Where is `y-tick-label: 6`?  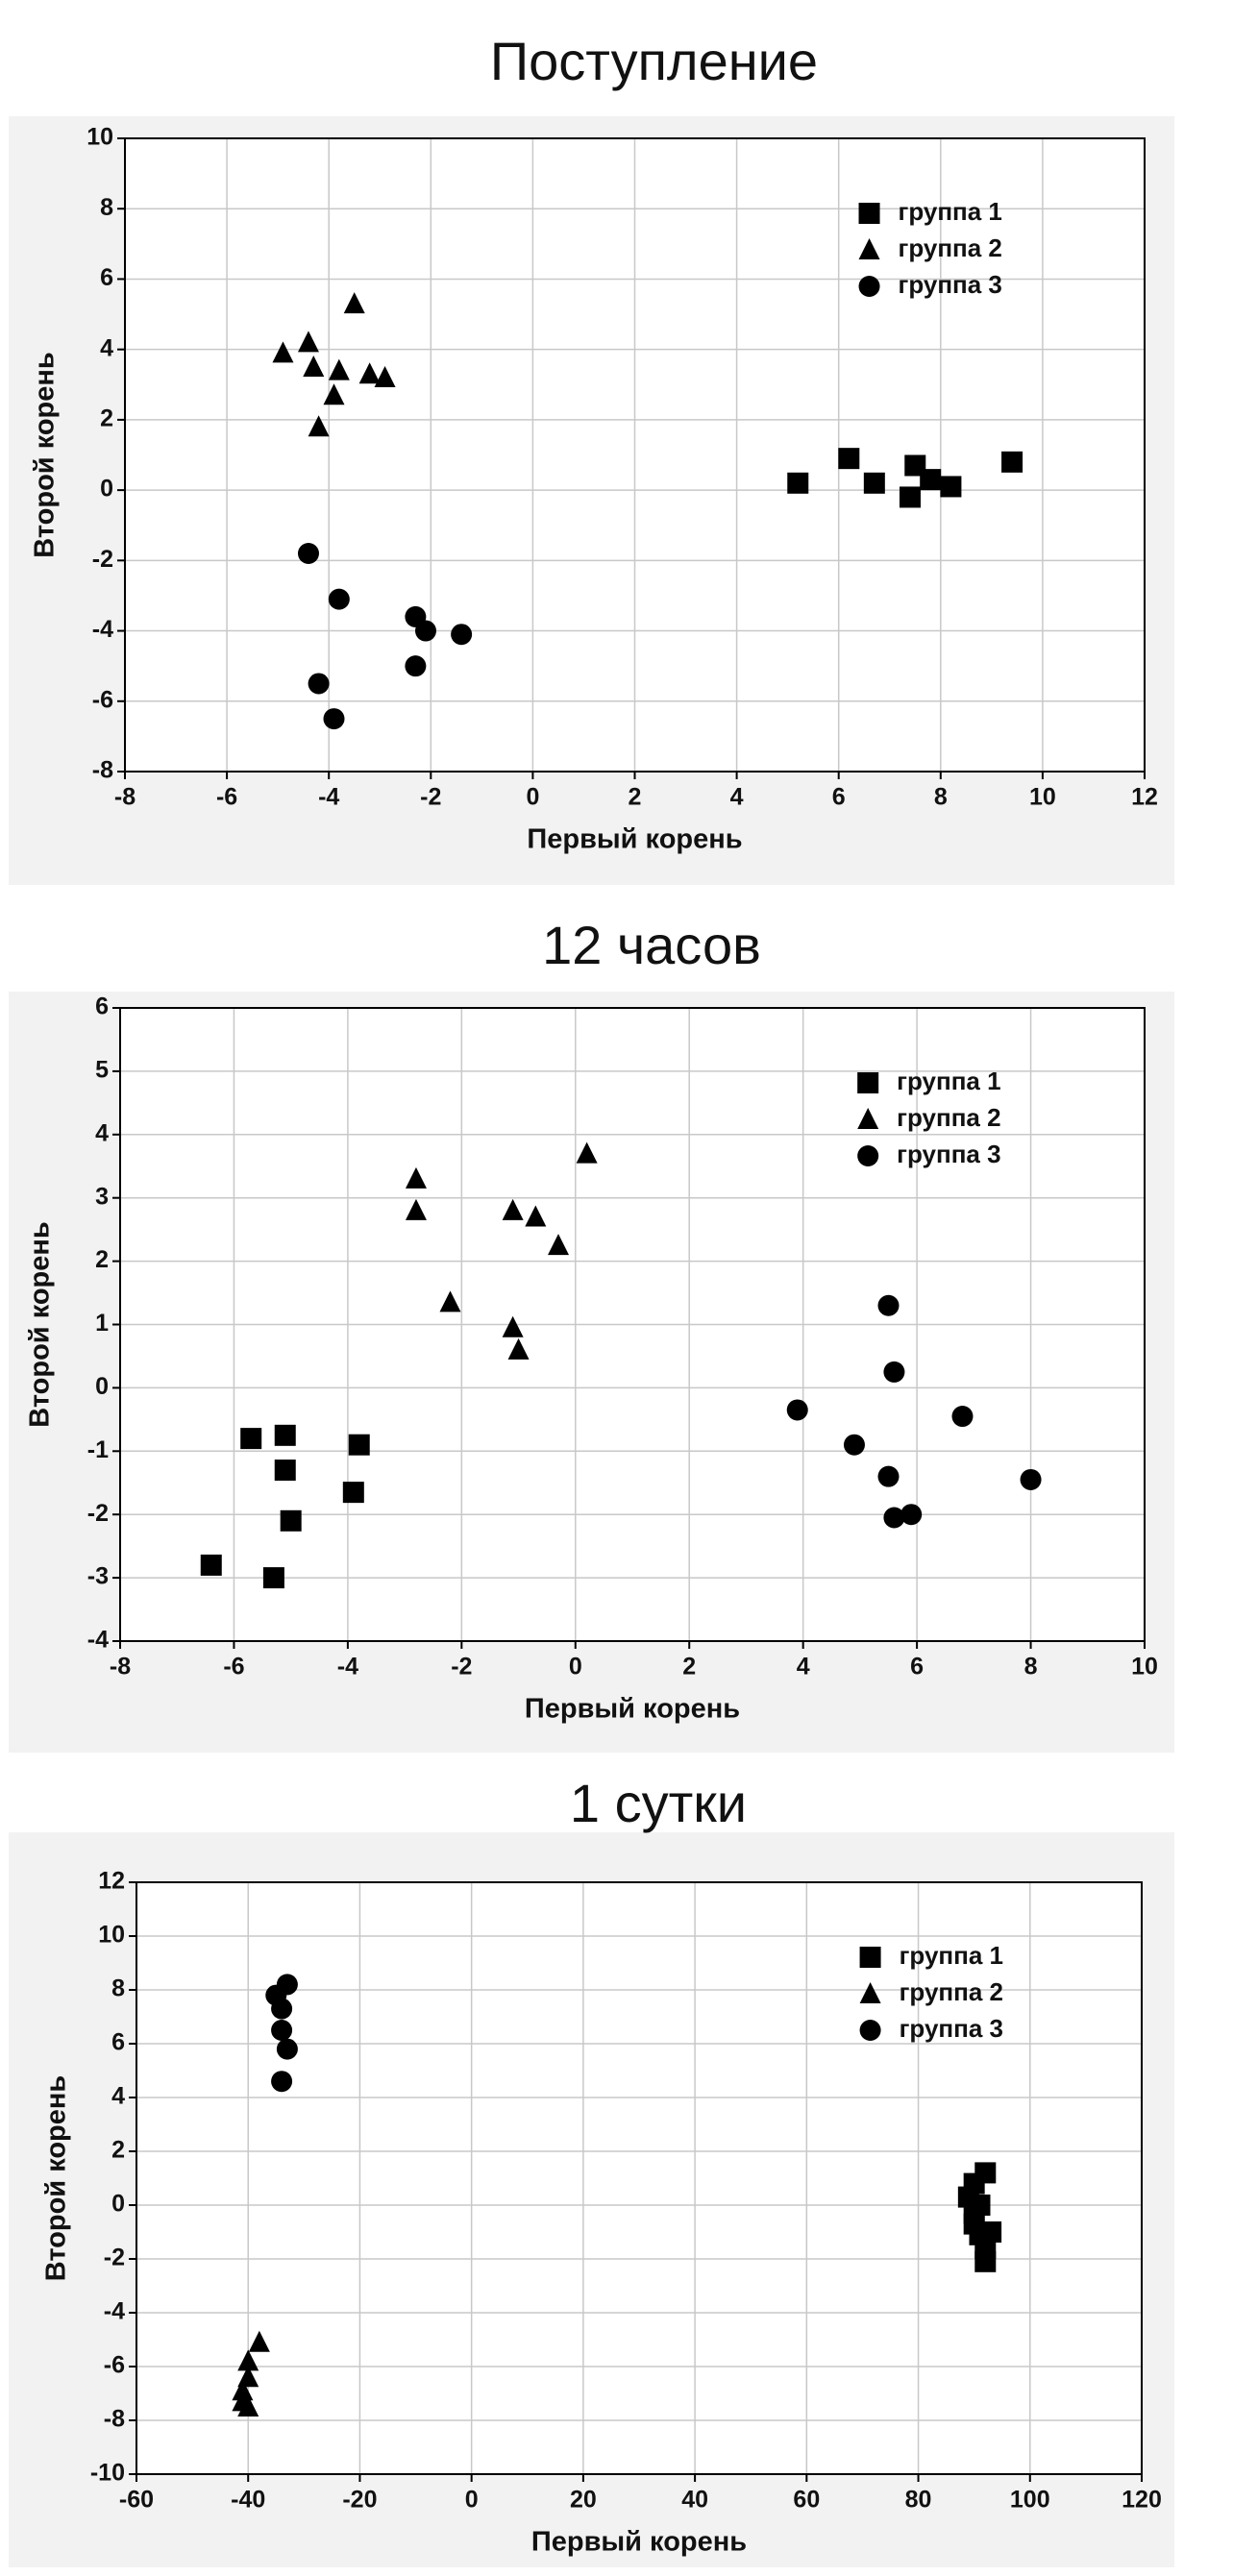
y-tick-label: 6 is located at coordinates (118, 2042).